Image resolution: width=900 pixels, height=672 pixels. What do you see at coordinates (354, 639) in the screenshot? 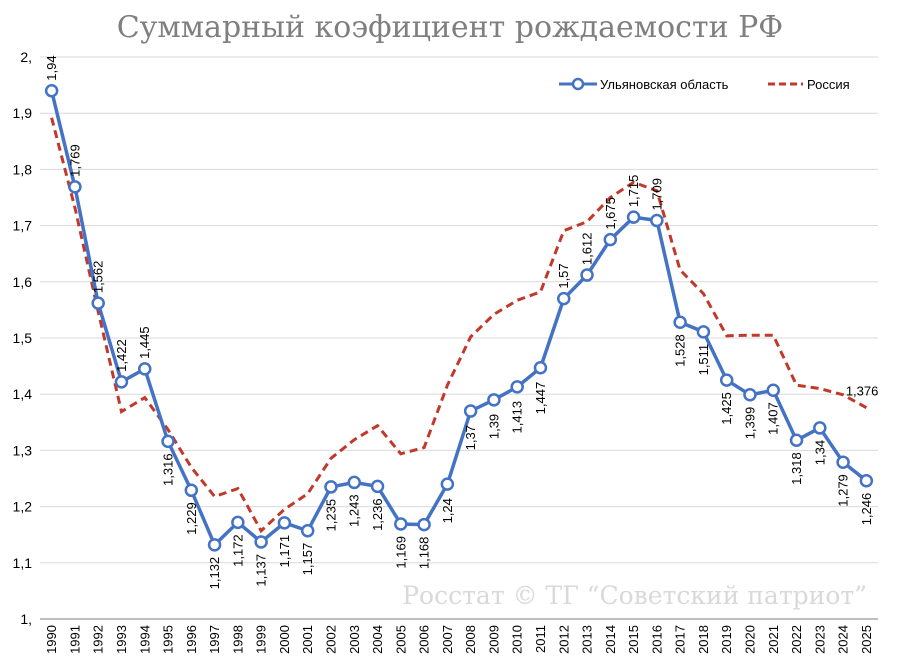
I see `x-tick-label: 2003` at bounding box center [354, 639].